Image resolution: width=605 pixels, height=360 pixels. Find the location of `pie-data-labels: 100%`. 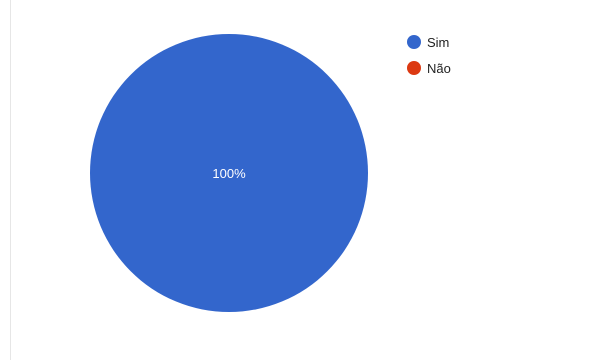

pie-data-labels: 100% is located at coordinates (229, 173).